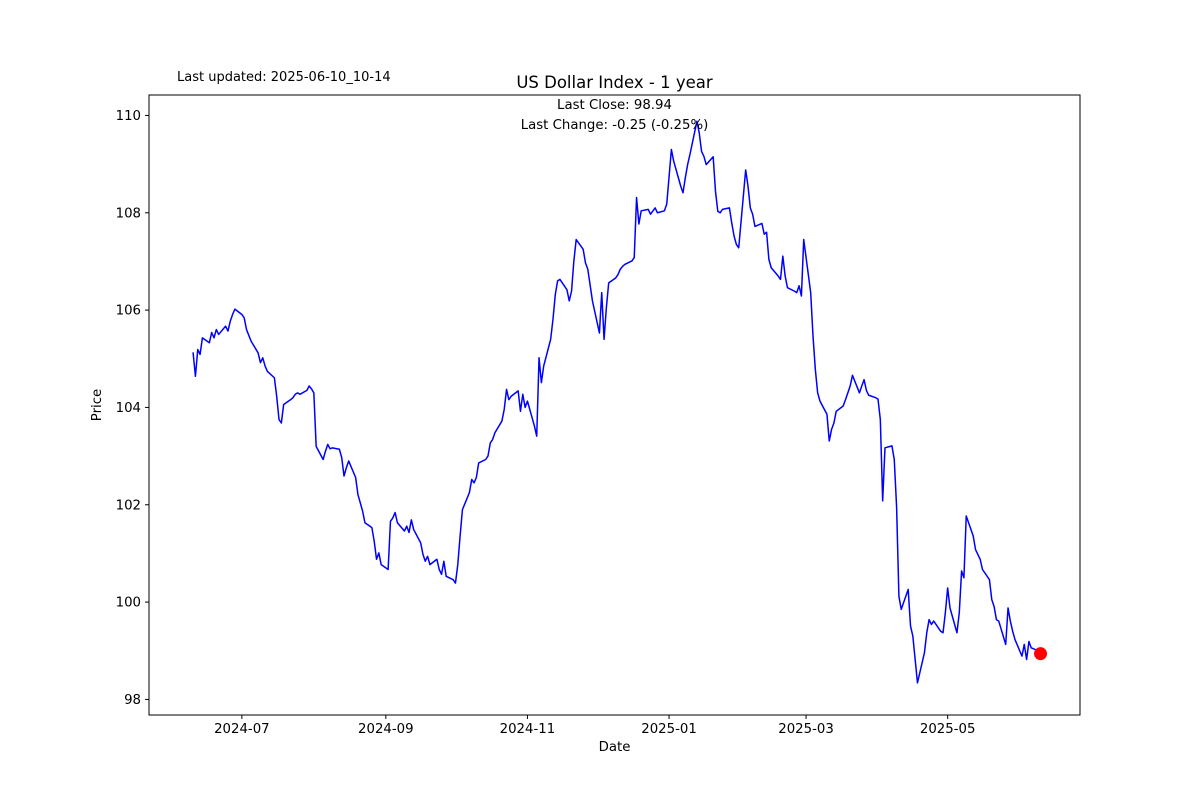 This screenshot has width=1200, height=800. I want to click on y-tick-label: 98, so click(132, 700).